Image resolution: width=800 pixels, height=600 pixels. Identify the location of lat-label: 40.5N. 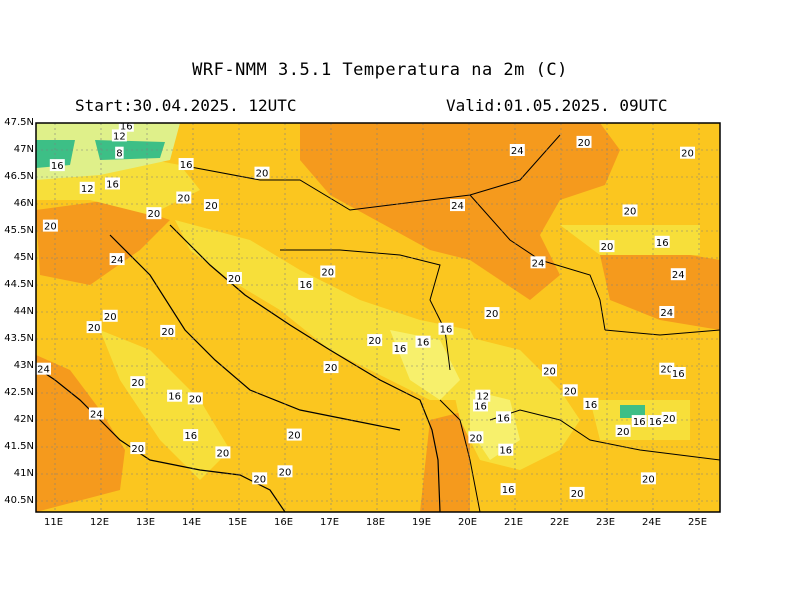
(19, 500).